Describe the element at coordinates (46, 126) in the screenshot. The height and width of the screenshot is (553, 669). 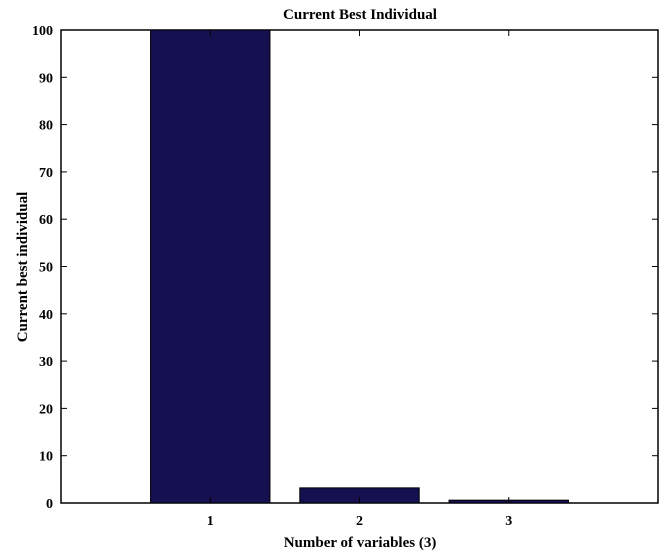
I see `y-tick-label: 80` at that location.